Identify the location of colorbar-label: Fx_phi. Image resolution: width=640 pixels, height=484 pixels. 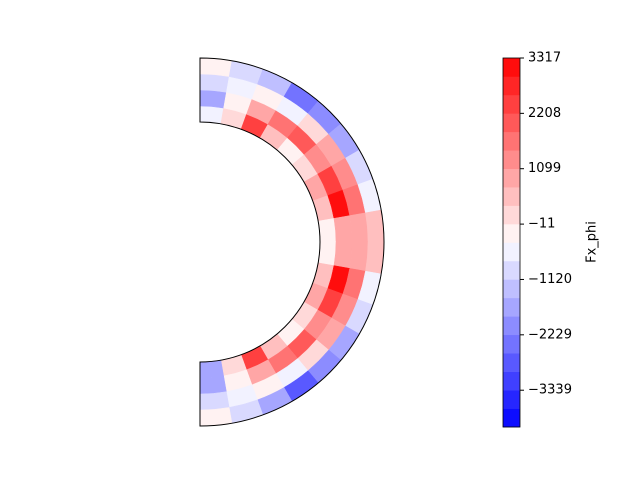
(592, 242).